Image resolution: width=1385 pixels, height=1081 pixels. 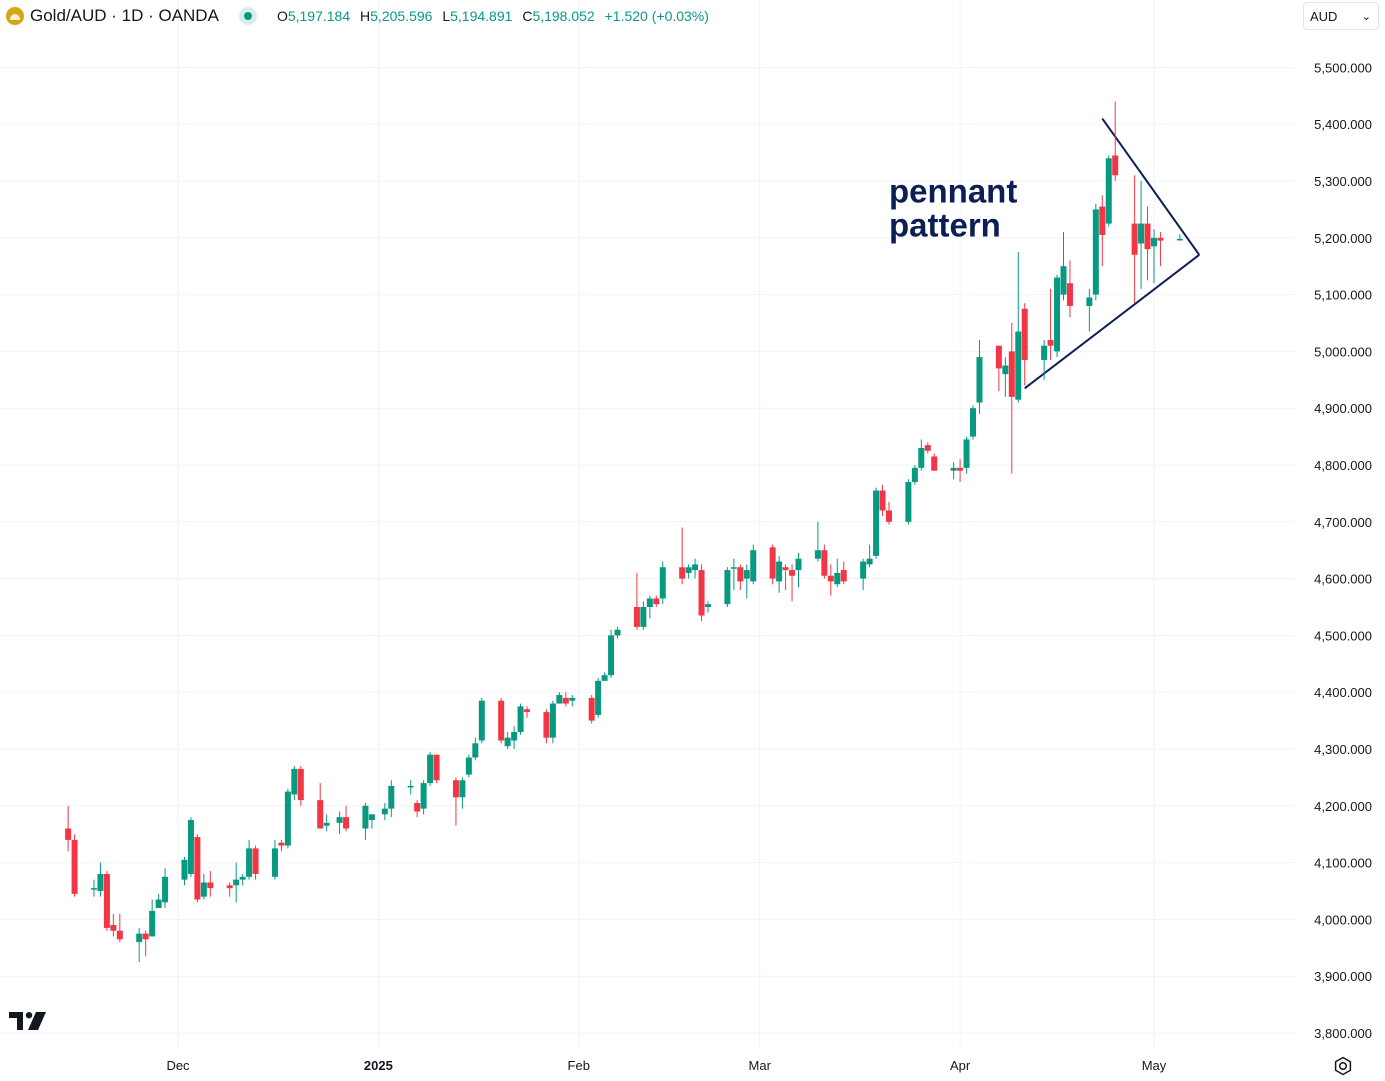 I want to click on price-tick-label: 5,100.000, so click(x=1343, y=295).